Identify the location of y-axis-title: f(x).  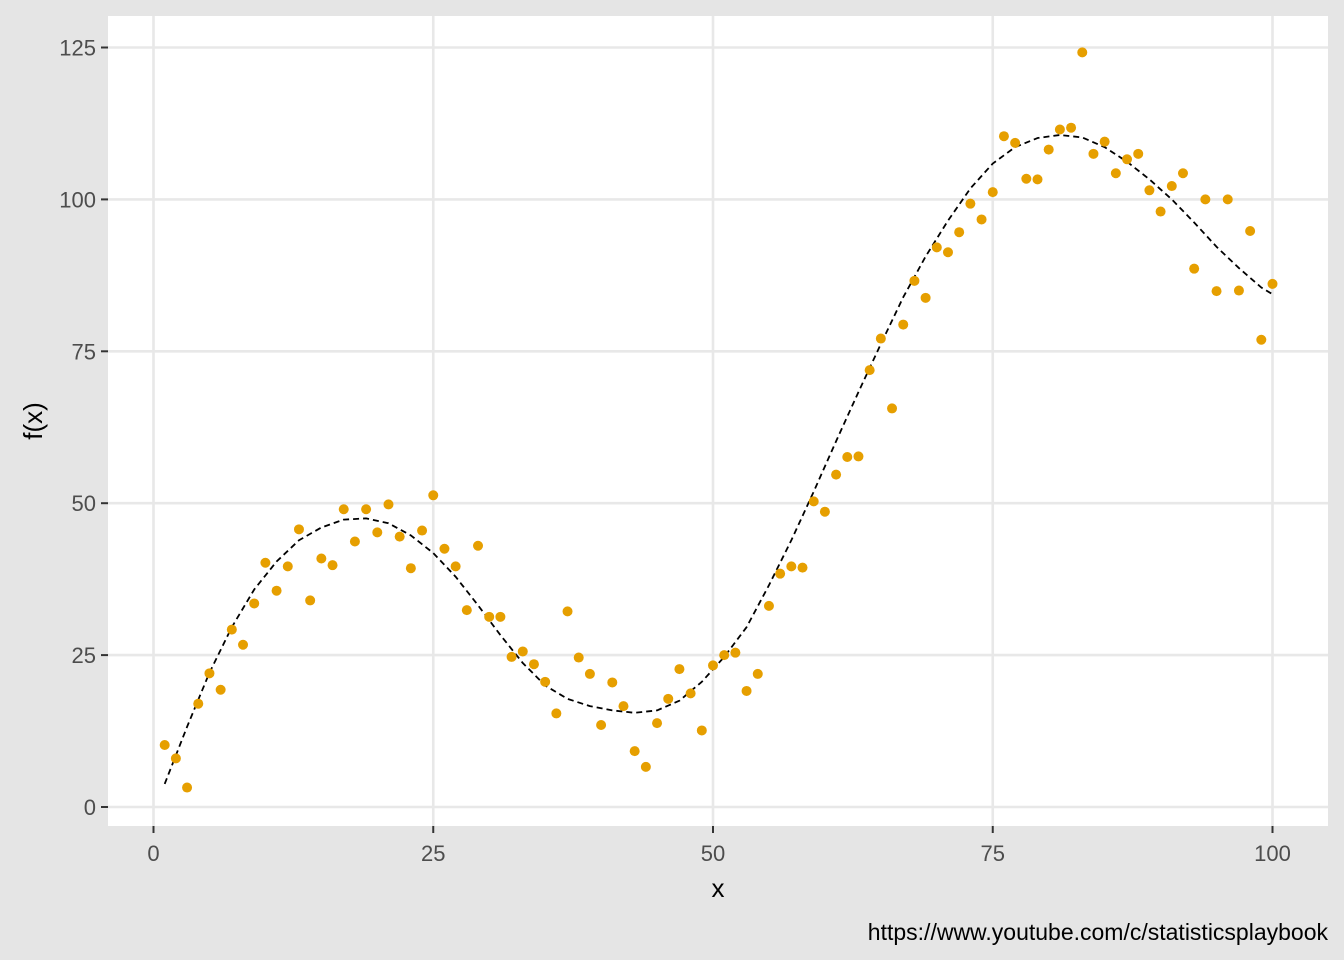
(33, 421).